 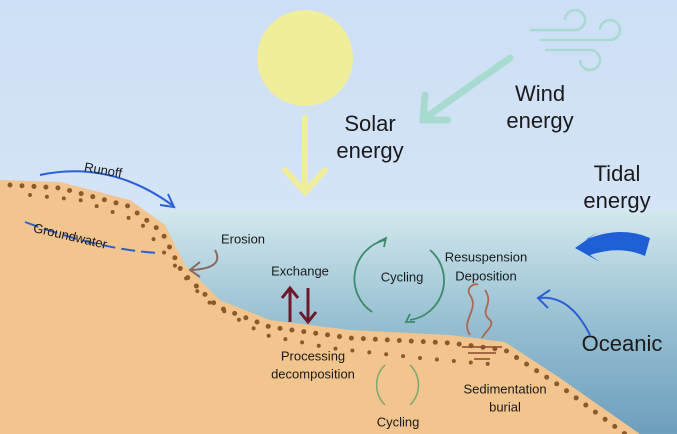 I want to click on groundwater-arrow, so click(x=92, y=237).